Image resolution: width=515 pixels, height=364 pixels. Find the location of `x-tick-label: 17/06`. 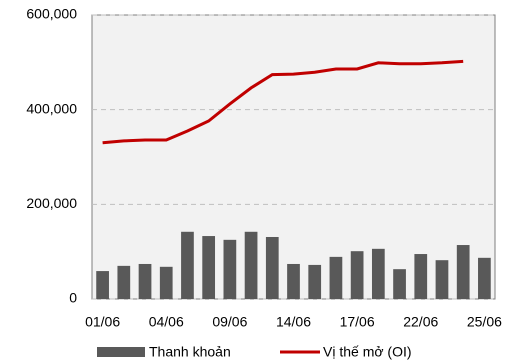

x-tick-label: 17/06 is located at coordinates (357, 322).